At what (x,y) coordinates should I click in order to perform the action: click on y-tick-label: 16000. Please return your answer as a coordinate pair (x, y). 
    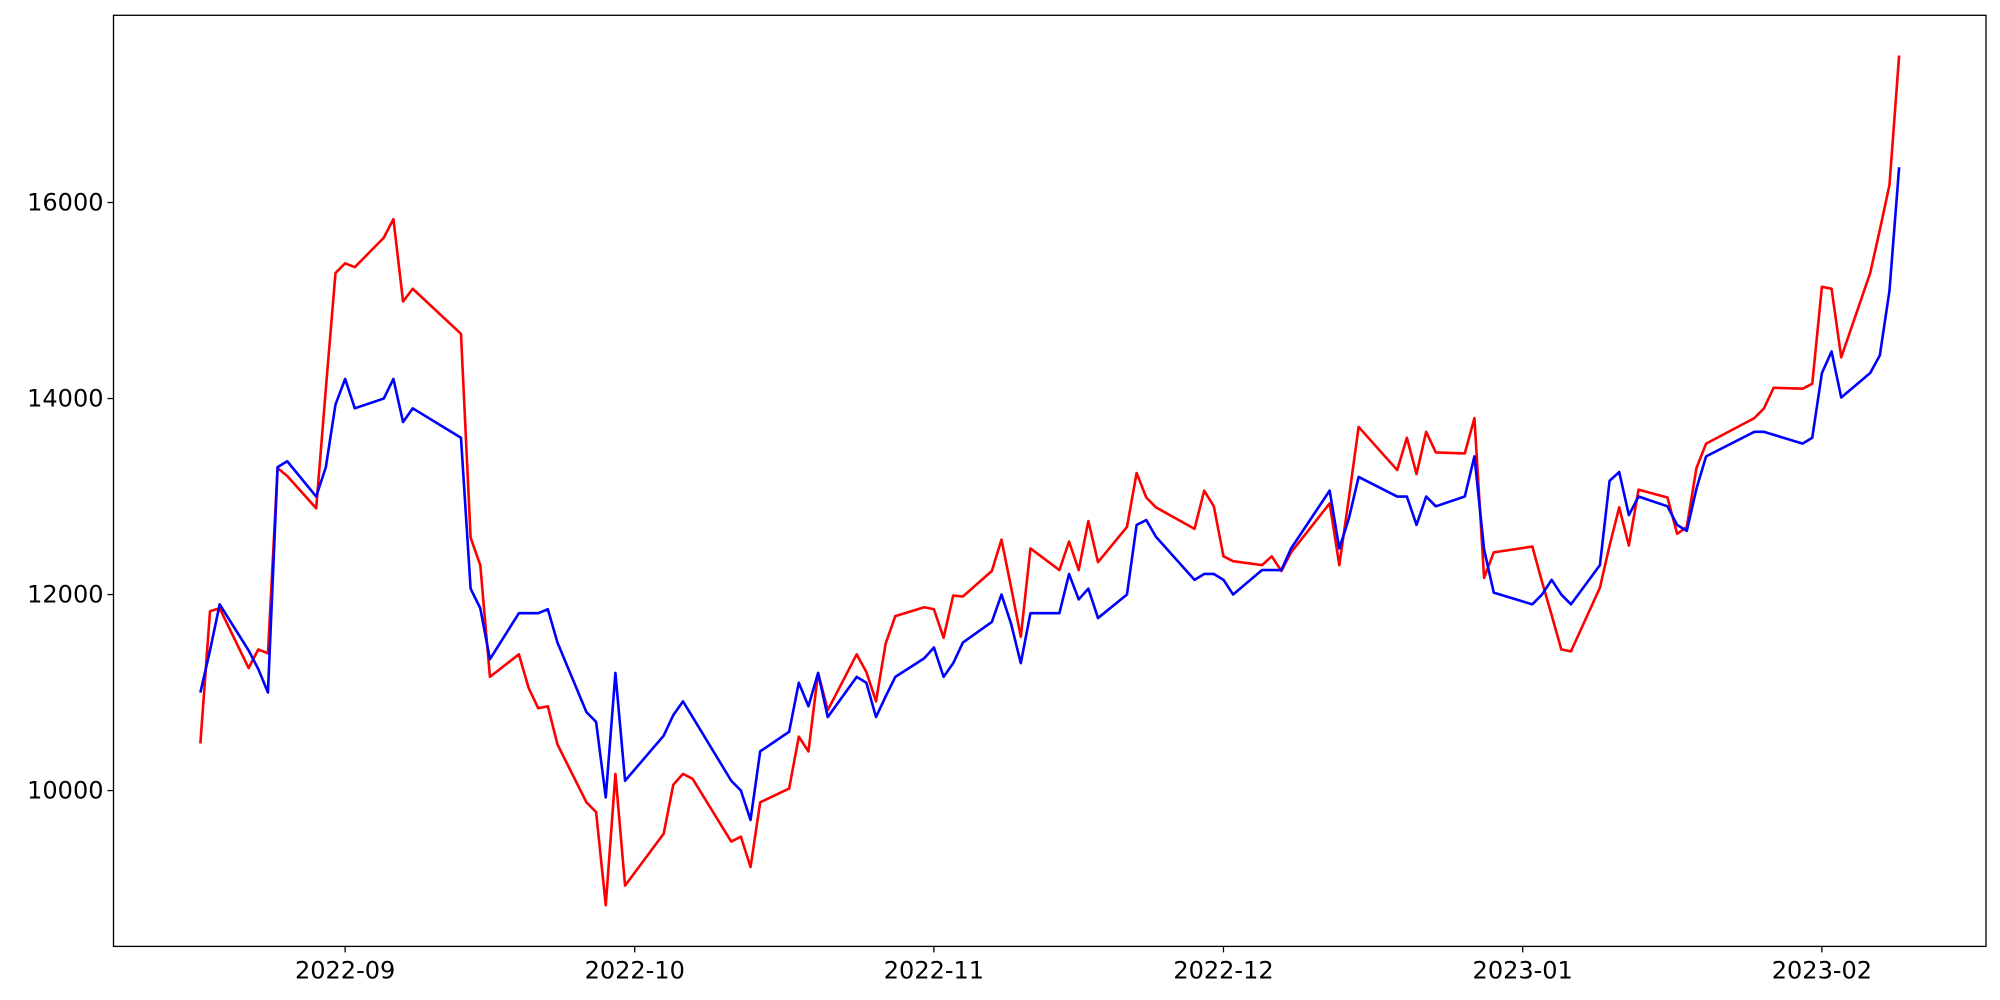
    Looking at the image, I should click on (65, 203).